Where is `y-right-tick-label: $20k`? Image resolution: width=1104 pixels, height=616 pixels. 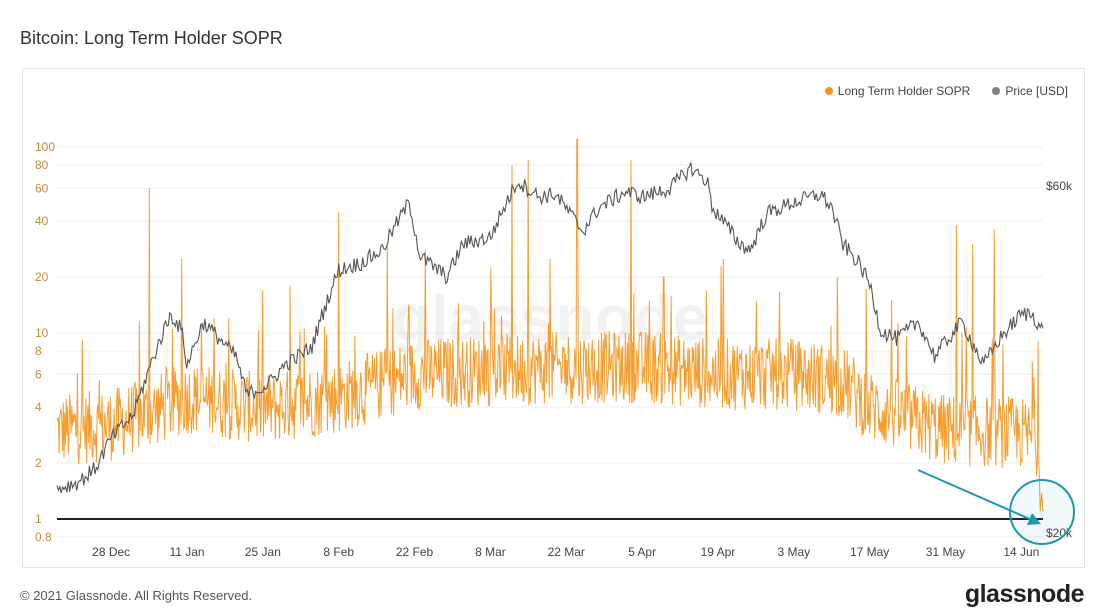 y-right-tick-label: $20k is located at coordinates (1059, 533).